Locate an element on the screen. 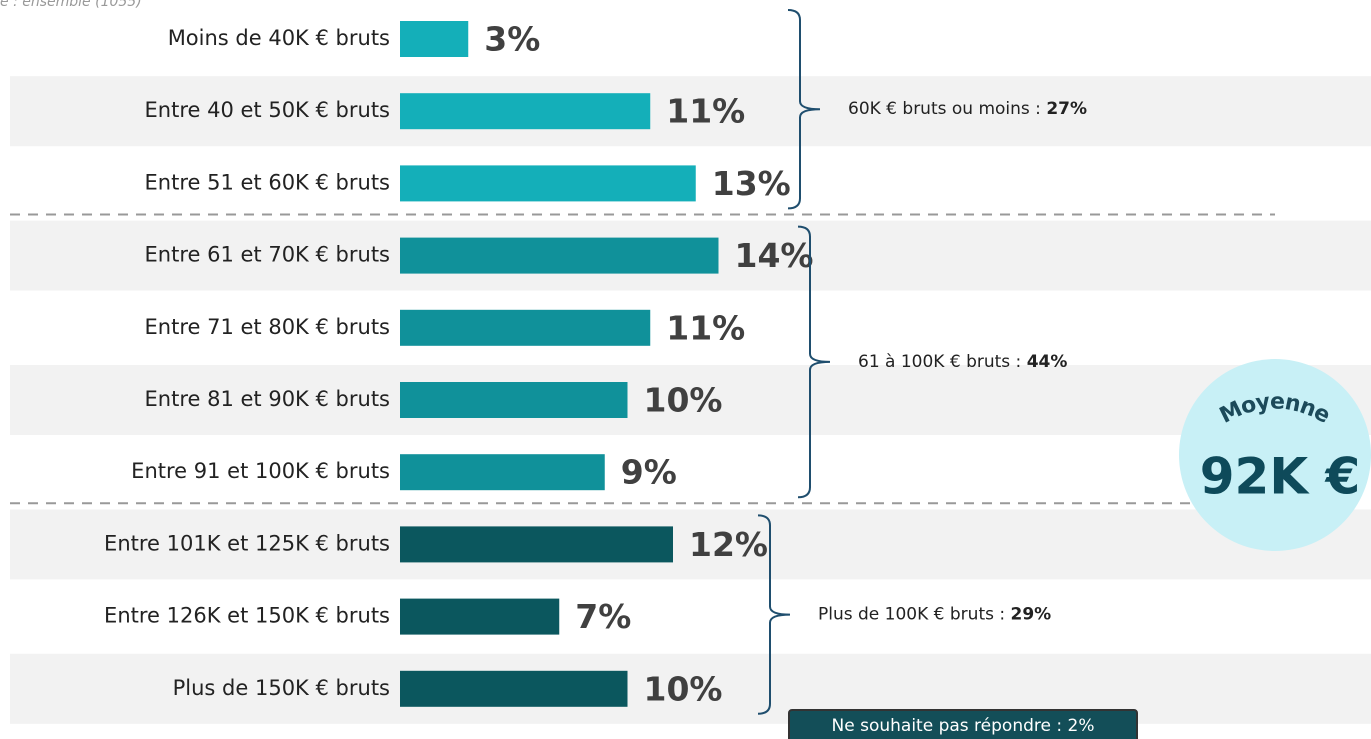 The height and width of the screenshot is (739, 1371). category-label: Entre 126K et 150K € bruts is located at coordinates (247, 616).